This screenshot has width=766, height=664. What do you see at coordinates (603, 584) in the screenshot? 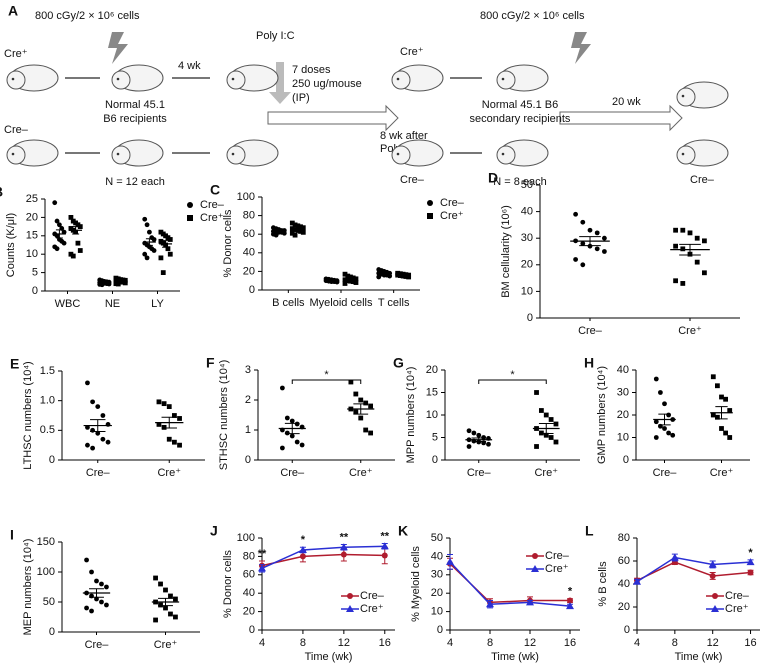
I see `y-axis-label: % B cells` at bounding box center [603, 584].